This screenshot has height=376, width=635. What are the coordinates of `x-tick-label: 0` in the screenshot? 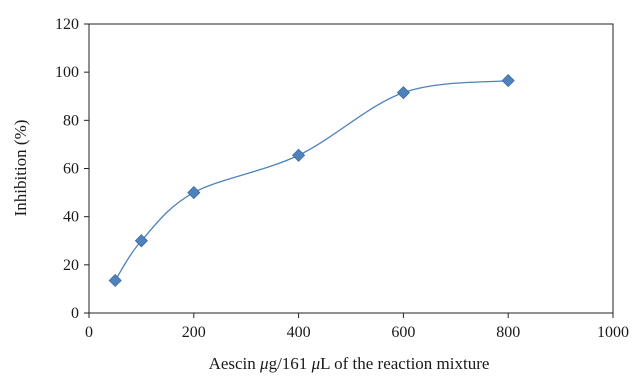 It's located at (89, 332).